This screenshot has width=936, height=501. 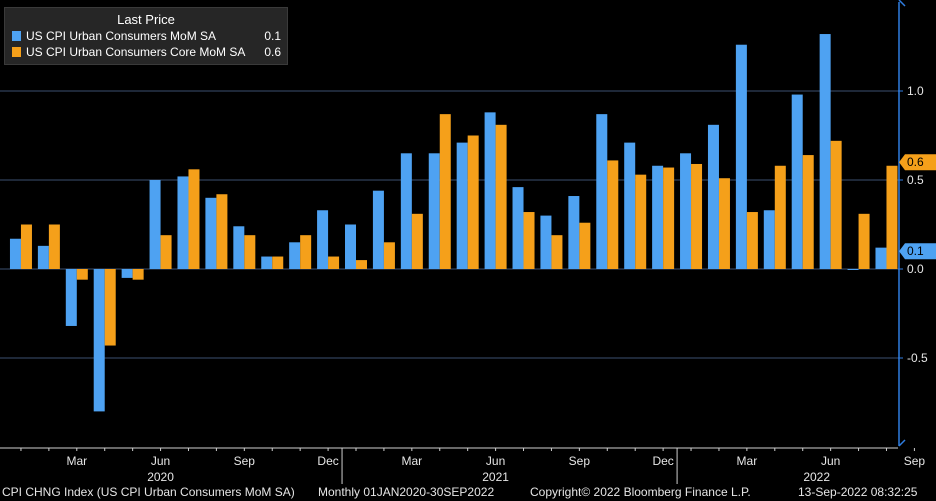 I want to click on legend-swatch-core, so click(x=16, y=52).